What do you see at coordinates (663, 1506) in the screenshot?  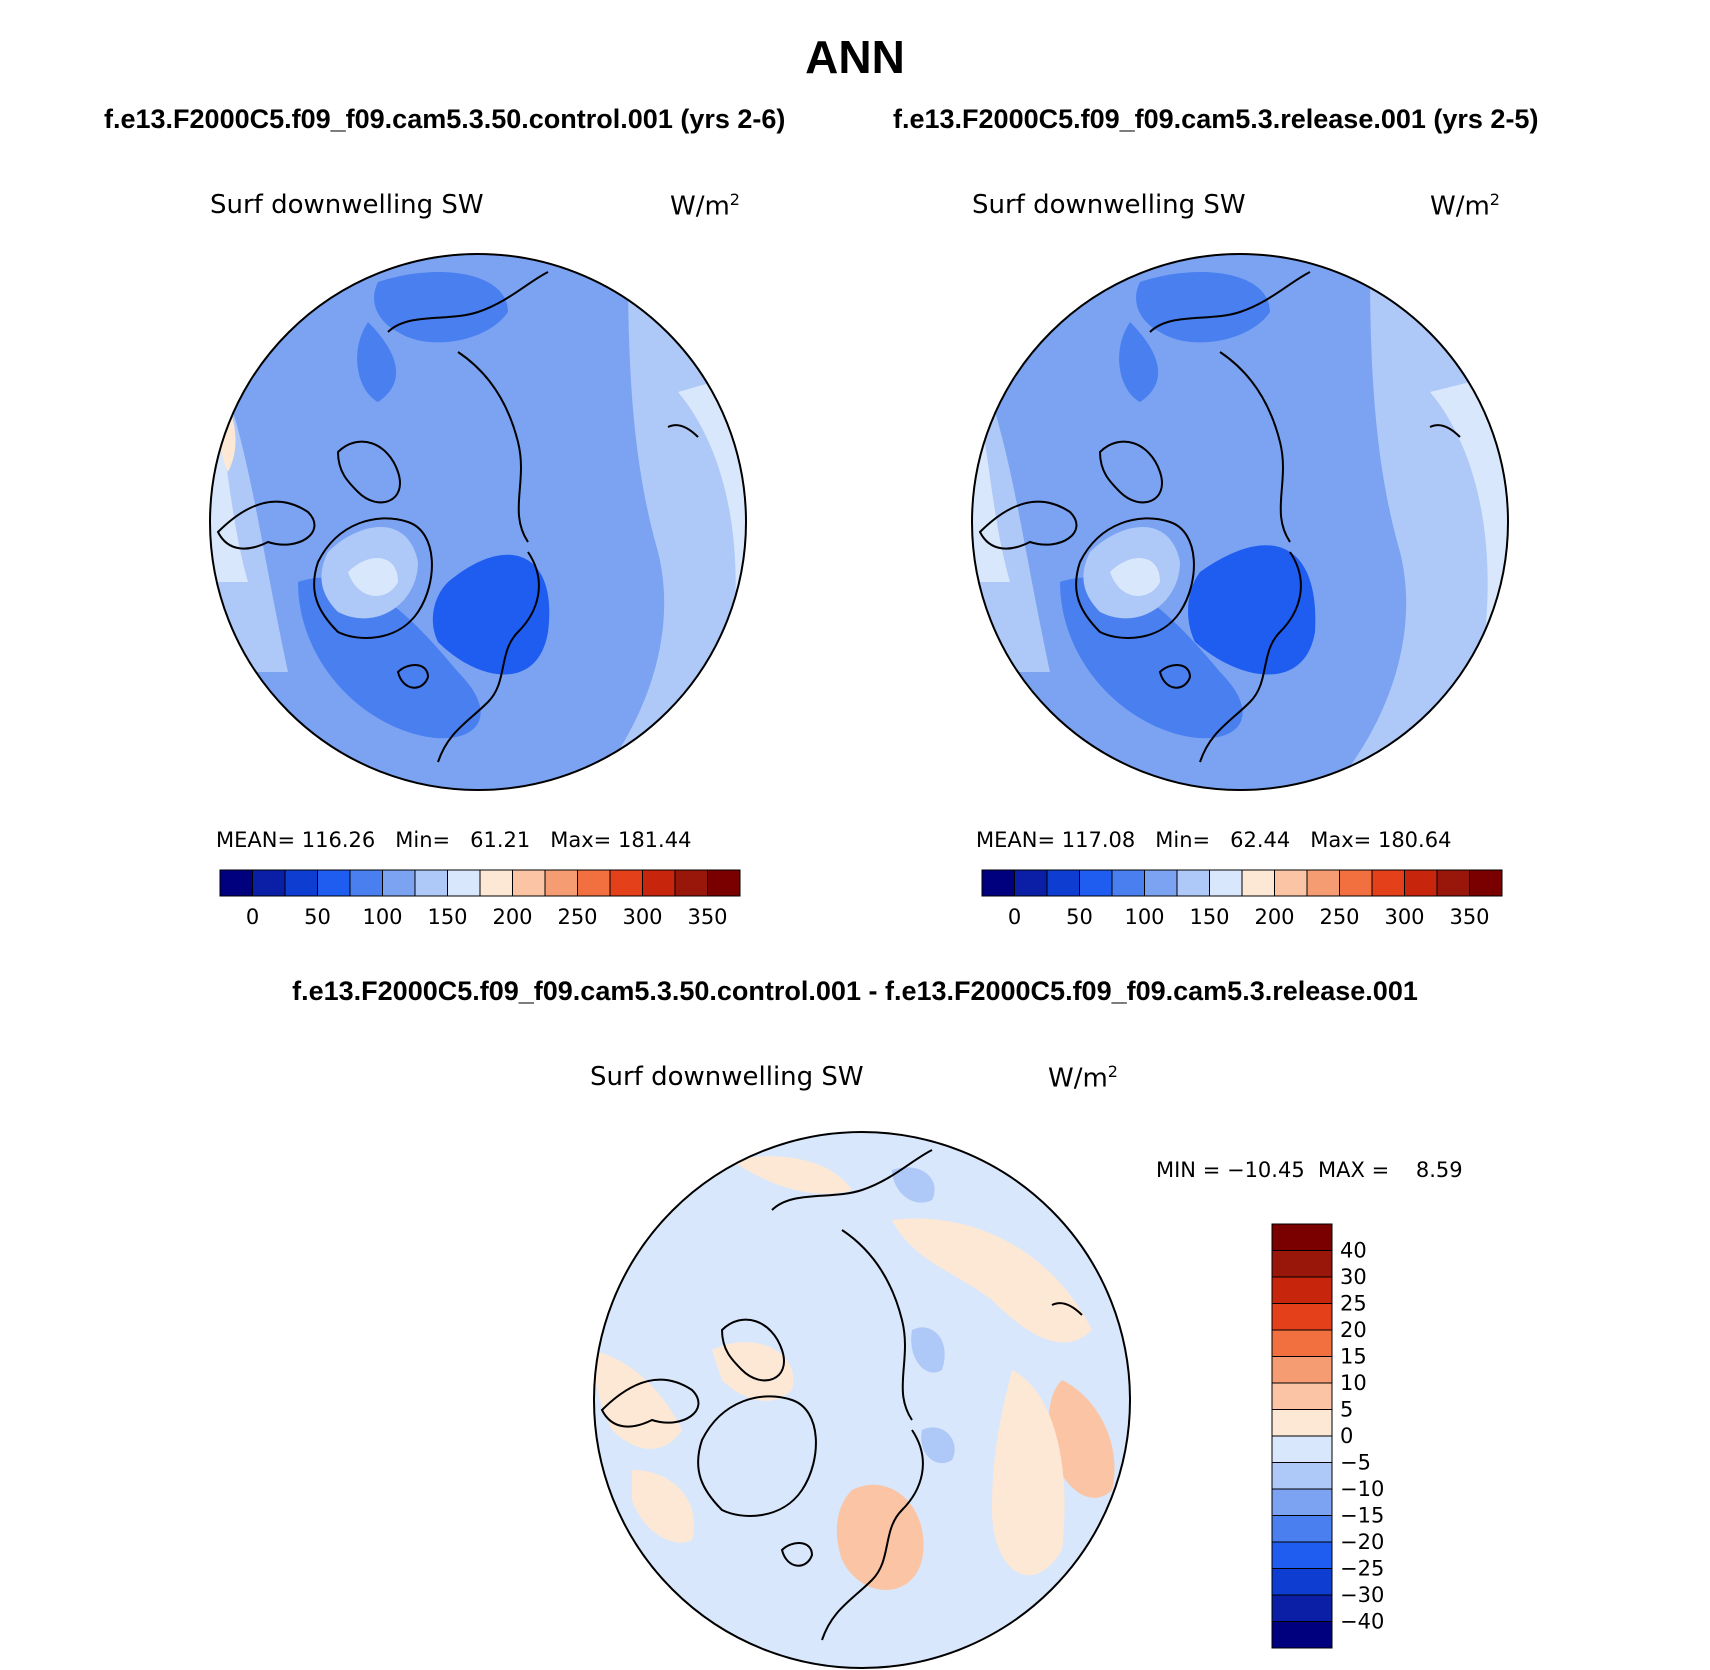 I see `west-positive` at bounding box center [663, 1506].